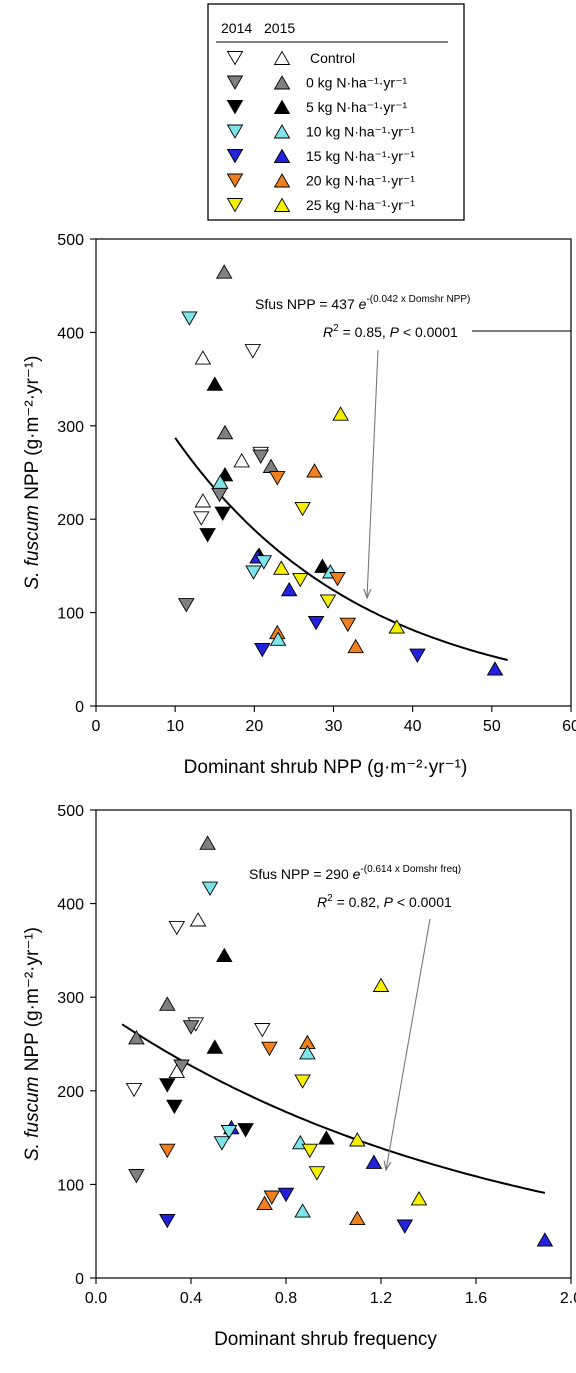 The image size is (576, 1373). I want to click on x-tick-label: 40, so click(413, 726).